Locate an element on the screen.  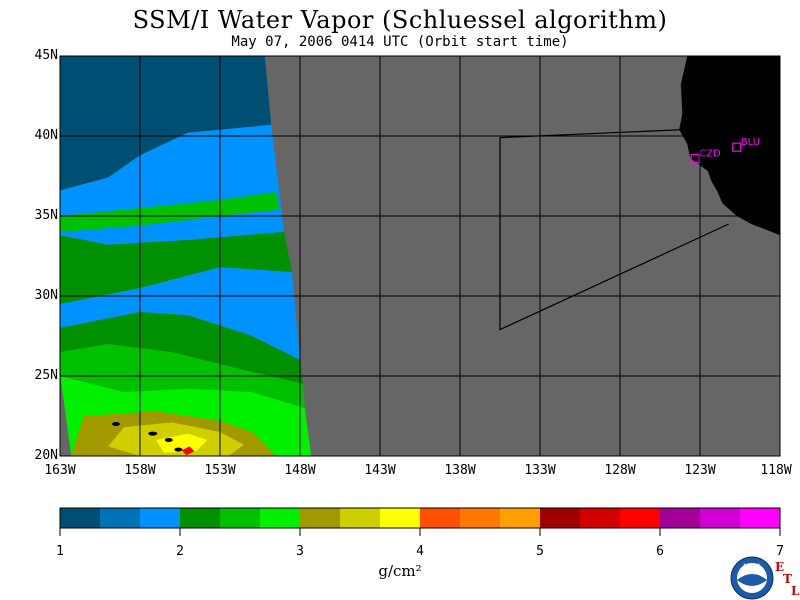
longitude-label: 138W is located at coordinates (460, 470).